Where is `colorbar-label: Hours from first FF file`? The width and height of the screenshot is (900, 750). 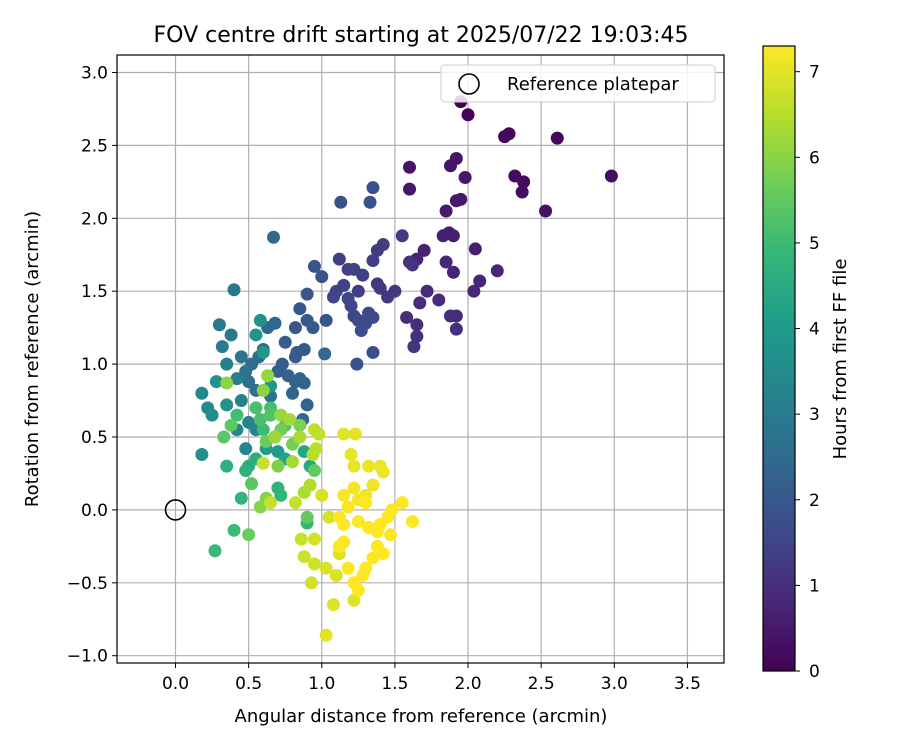
colorbar-label: Hours from first FF file is located at coordinates (840, 359).